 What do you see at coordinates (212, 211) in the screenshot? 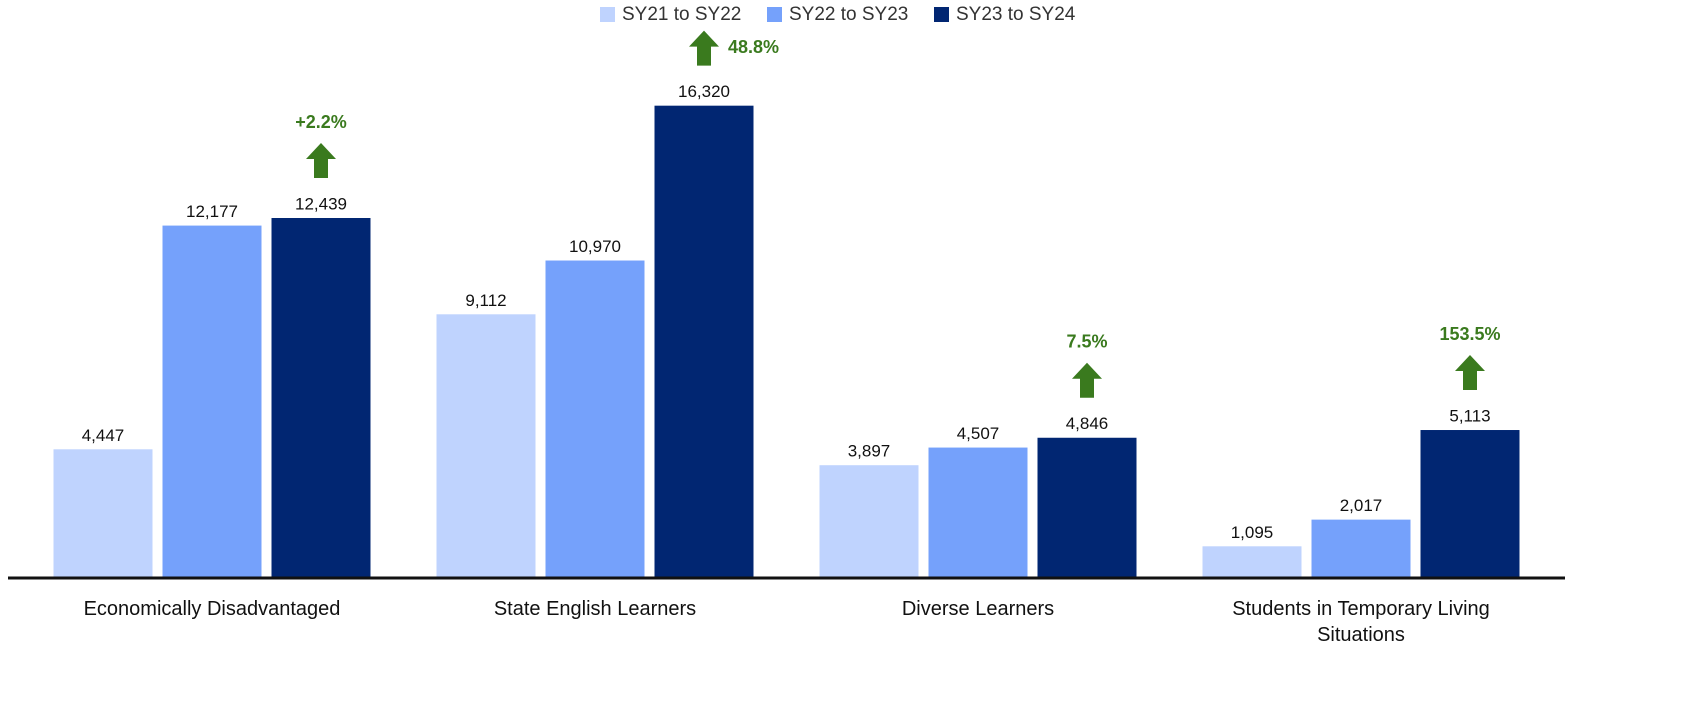
I see `value-label: 12,177` at bounding box center [212, 211].